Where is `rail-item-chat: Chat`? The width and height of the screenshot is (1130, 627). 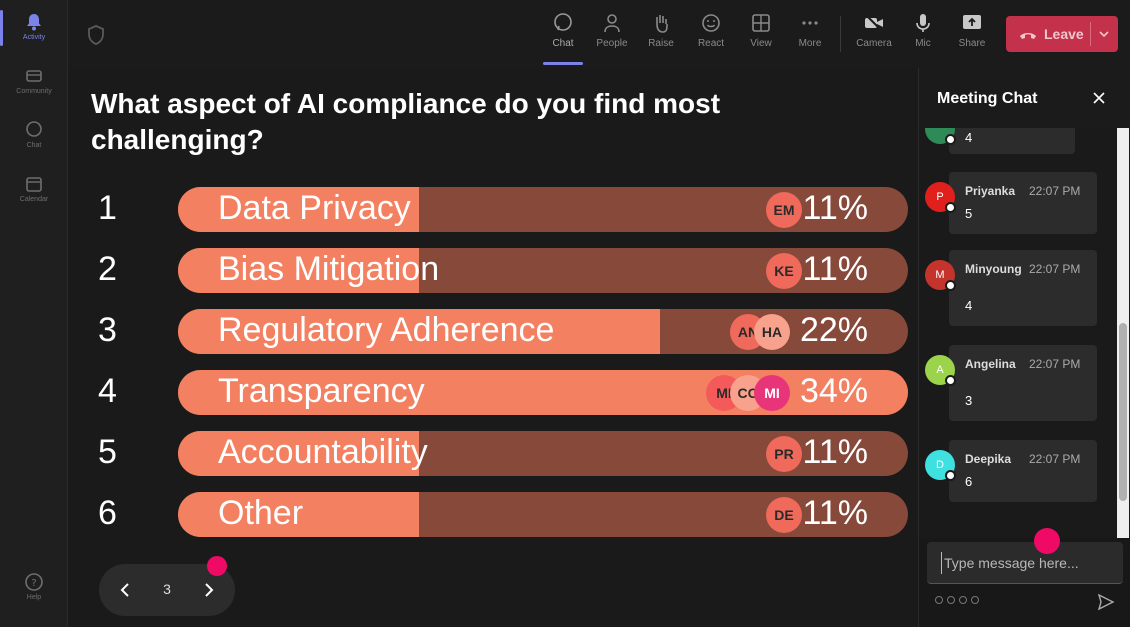
rail-item-chat: Chat is located at coordinates (34, 134).